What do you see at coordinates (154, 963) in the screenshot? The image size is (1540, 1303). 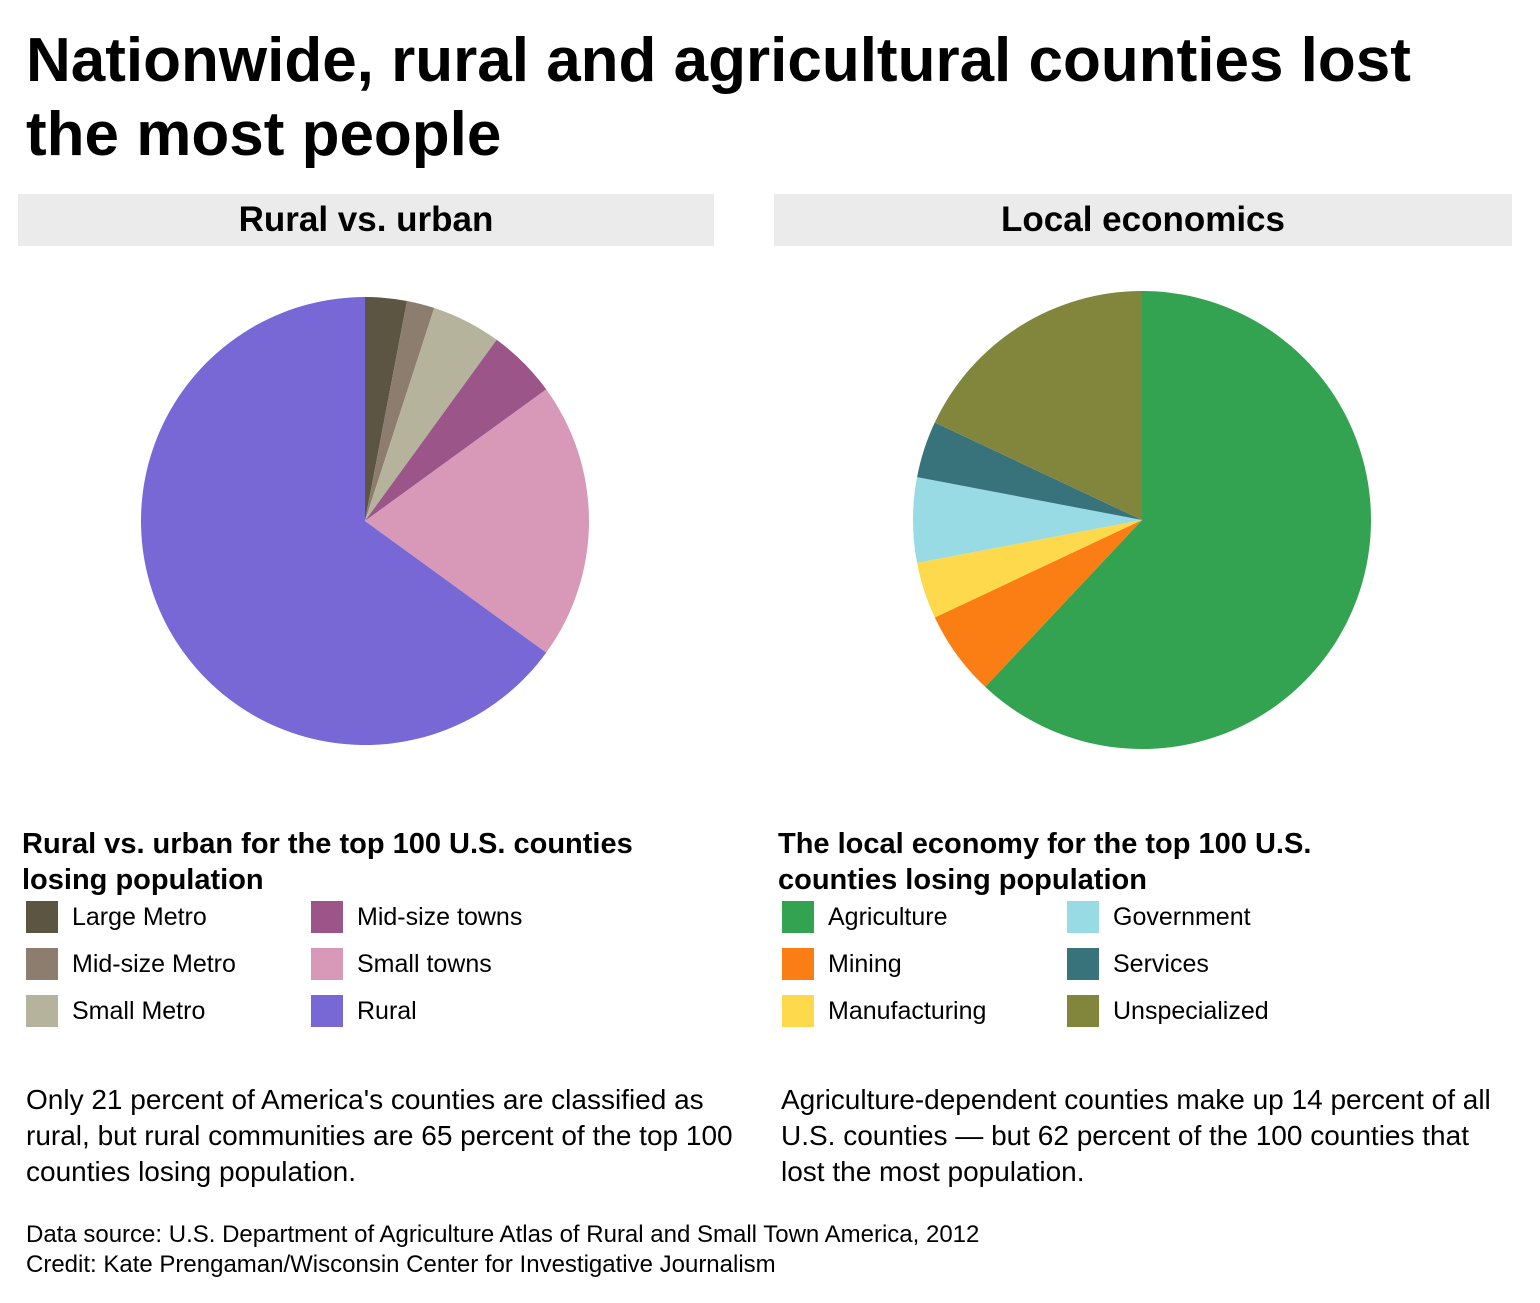 I see `legend-label: Mid-size Metro` at bounding box center [154, 963].